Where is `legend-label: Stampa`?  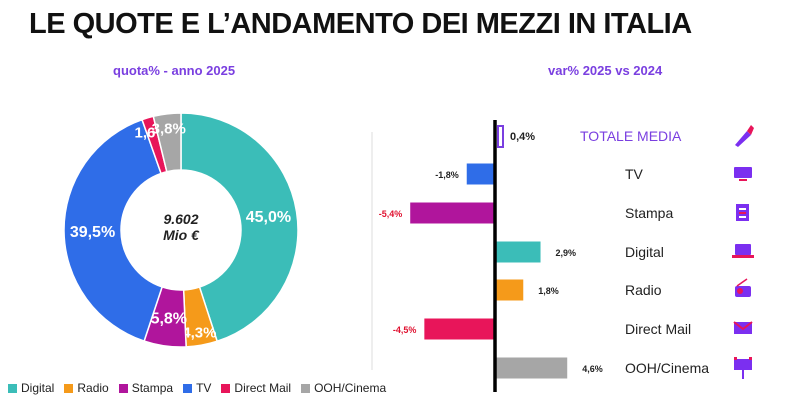
legend-label: Stampa is located at coordinates (152, 388).